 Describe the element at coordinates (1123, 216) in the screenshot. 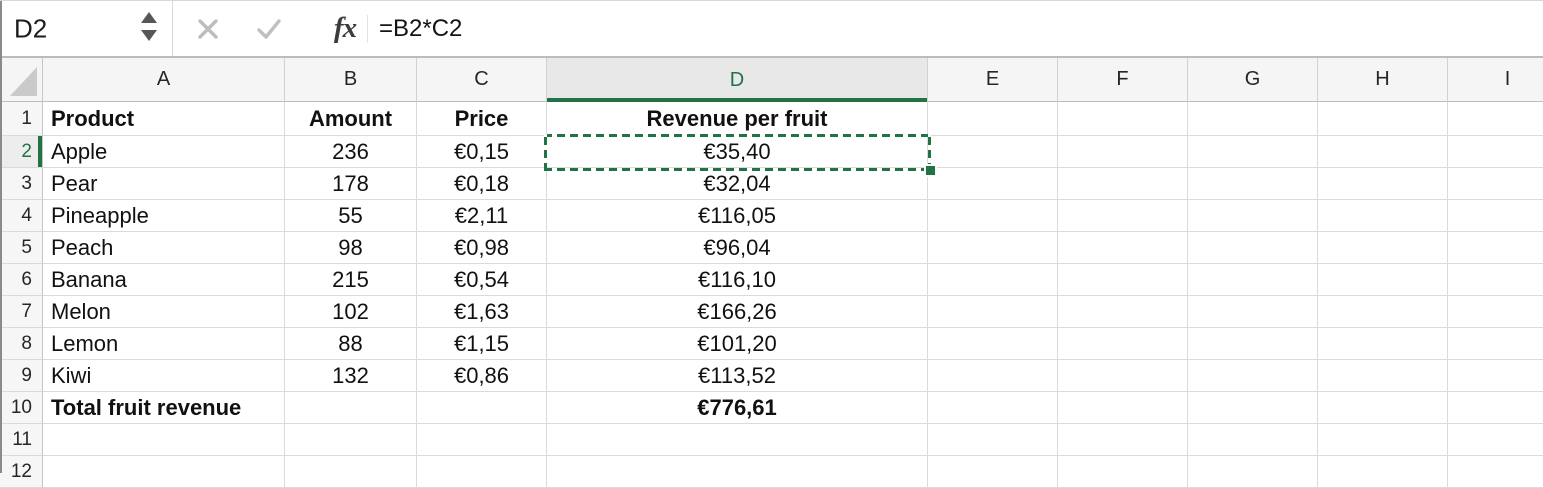

I see `cell-F4` at that location.